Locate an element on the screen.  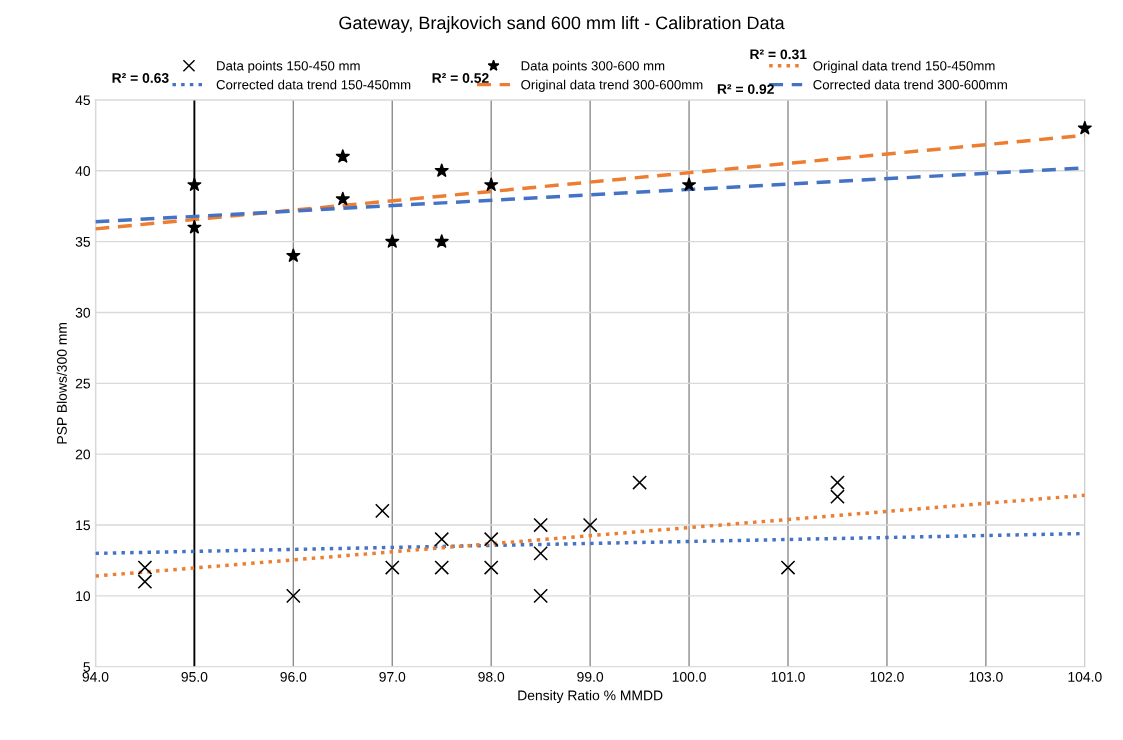
y-tick-label: 25 is located at coordinates (83, 383).